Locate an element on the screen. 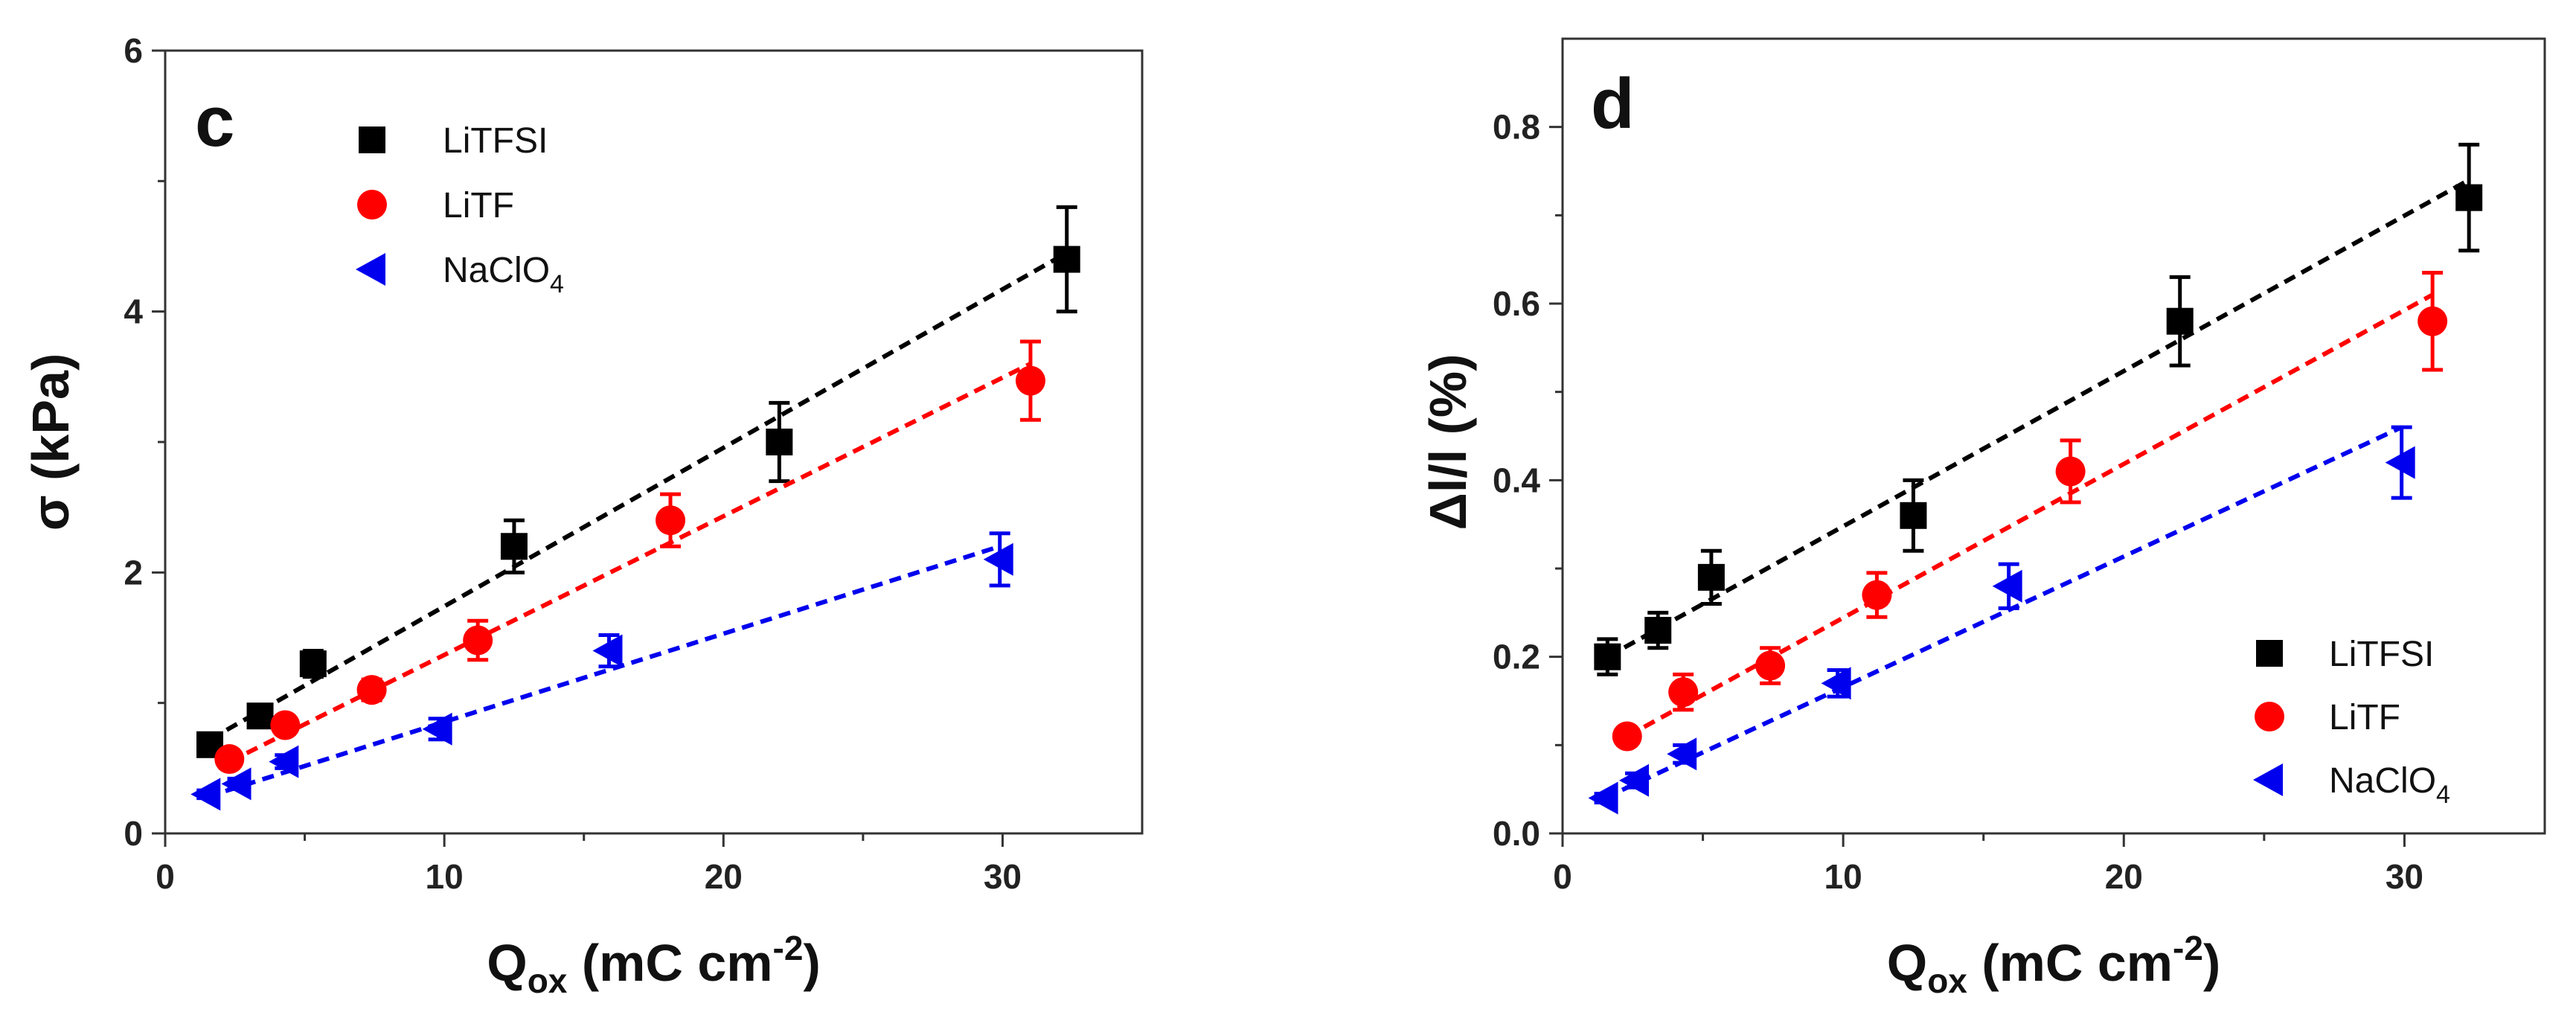 The height and width of the screenshot is (1012, 2576). panel-c-ytick-label: 6 is located at coordinates (133, 50).